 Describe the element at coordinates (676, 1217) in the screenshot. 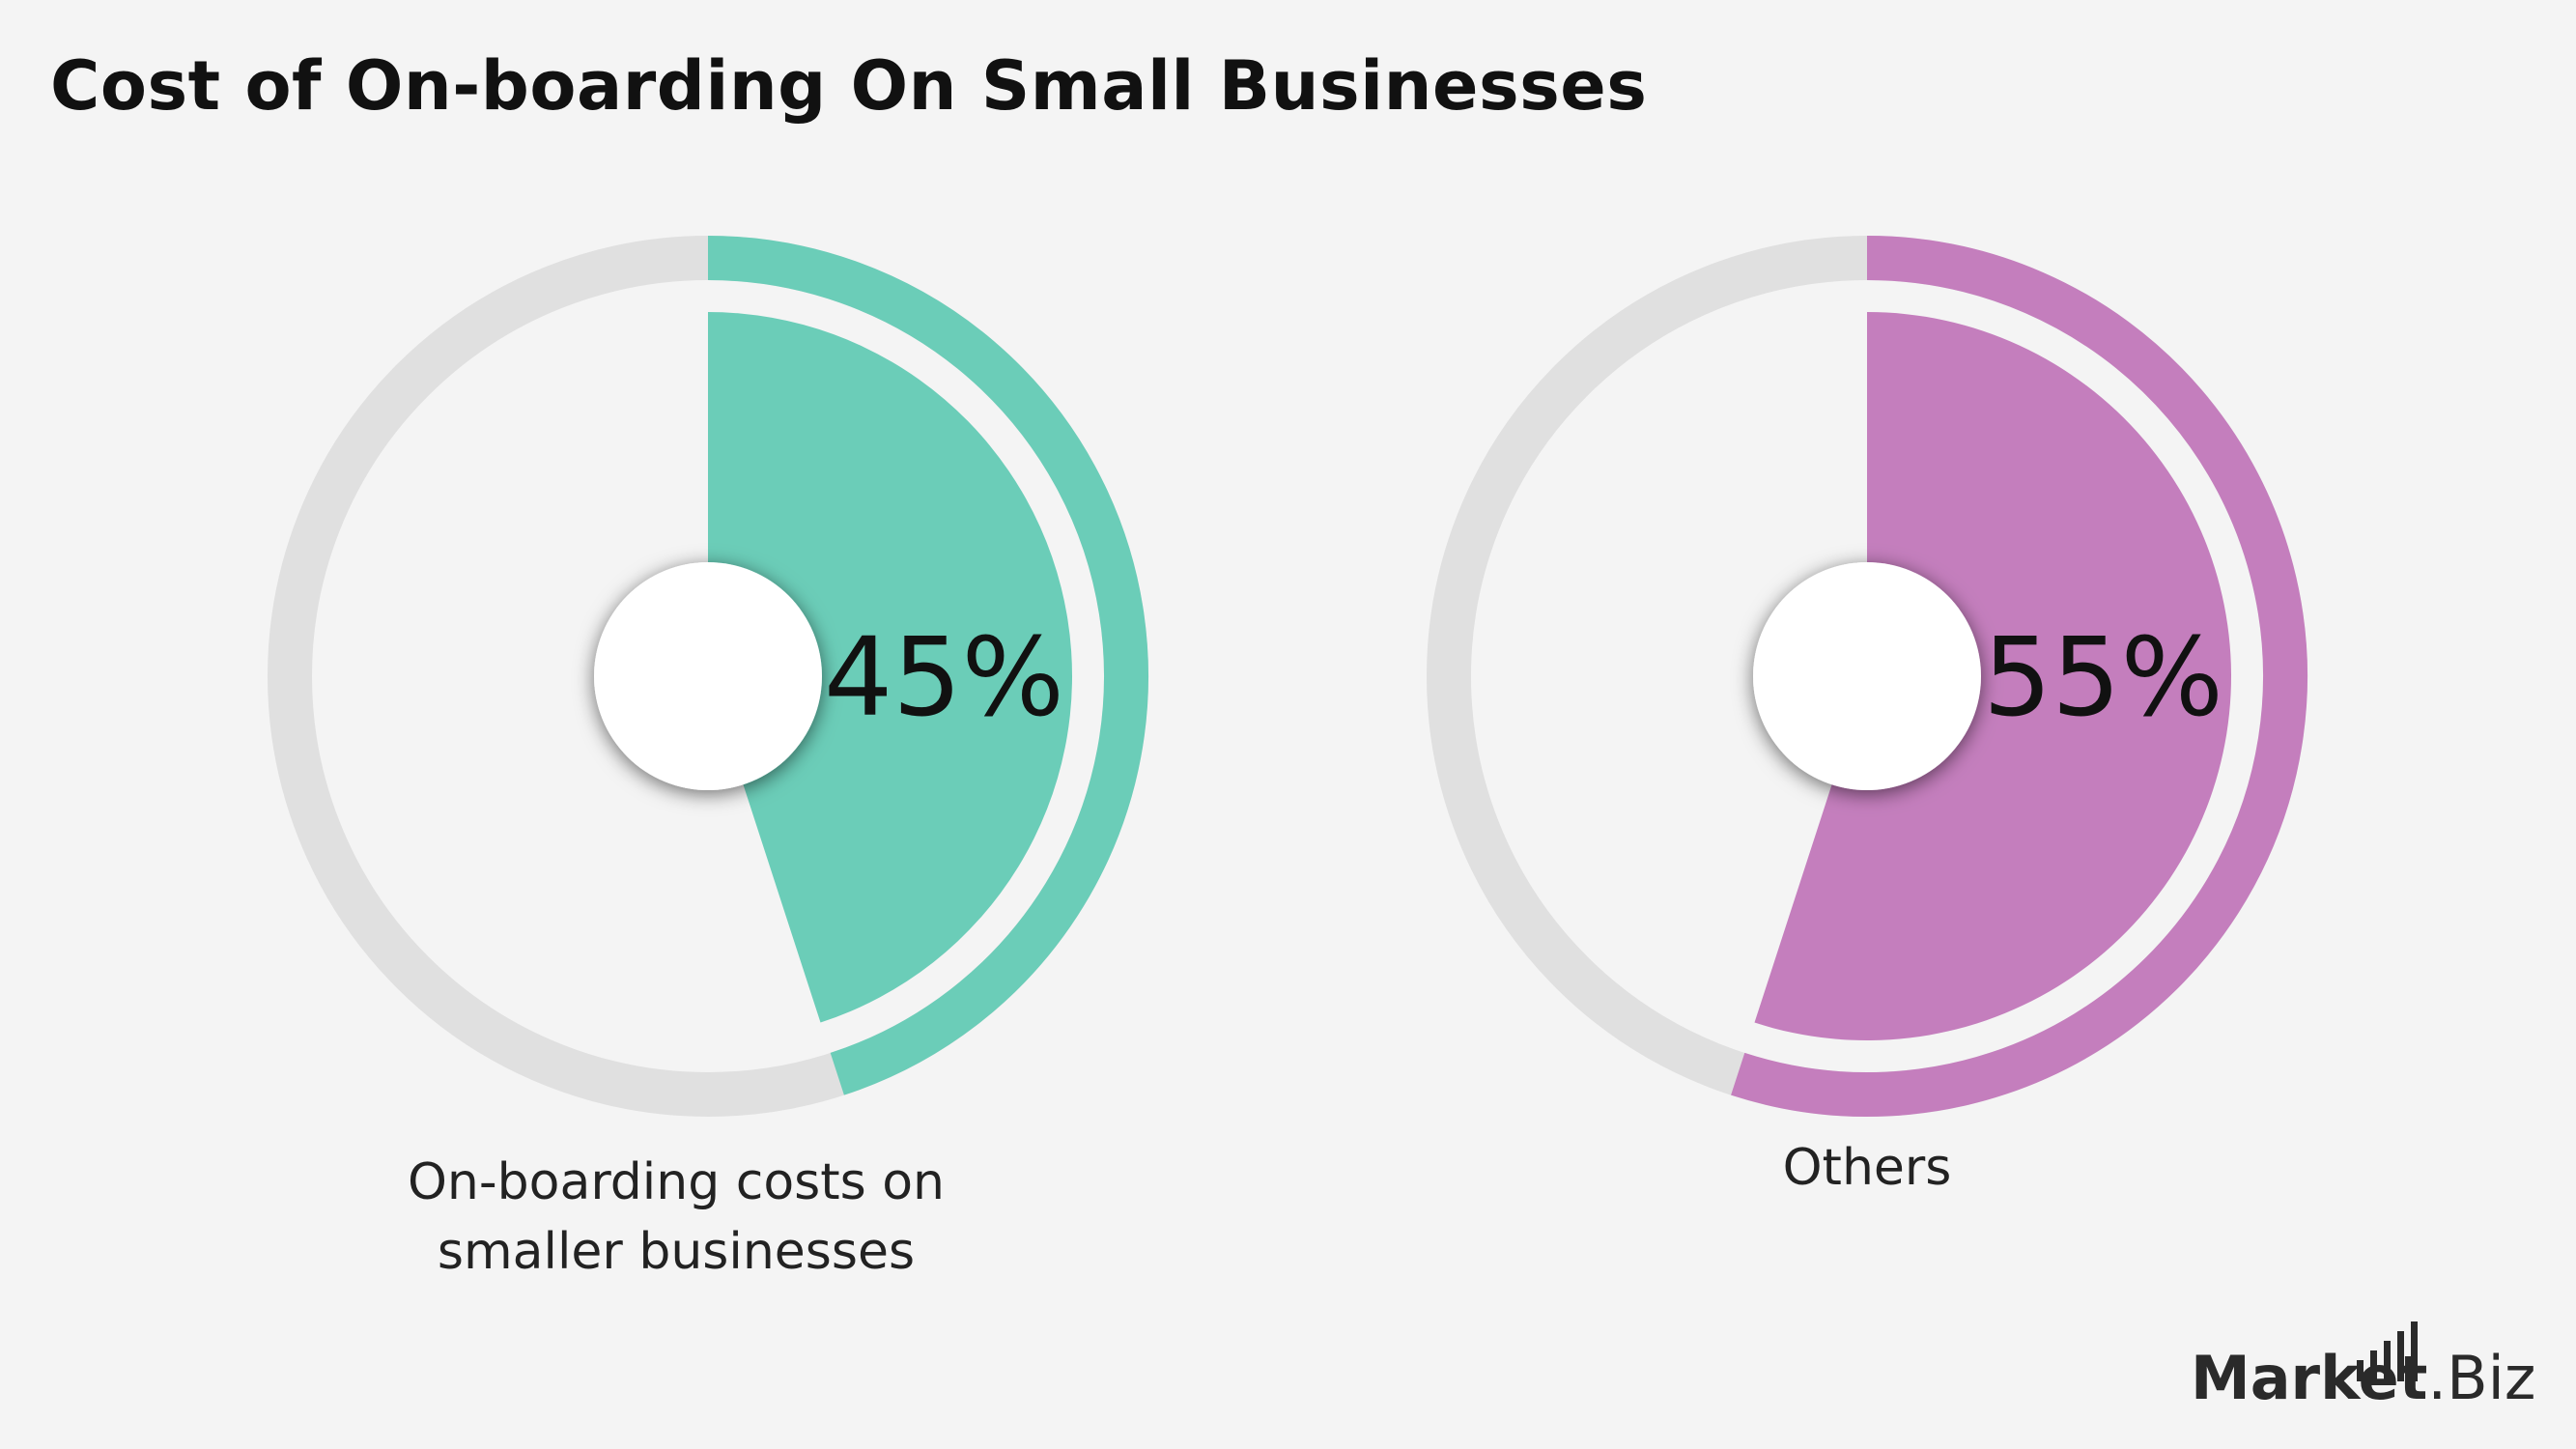

I see `series-label-onboarding: On-boarding costs on smaller businesses` at that location.